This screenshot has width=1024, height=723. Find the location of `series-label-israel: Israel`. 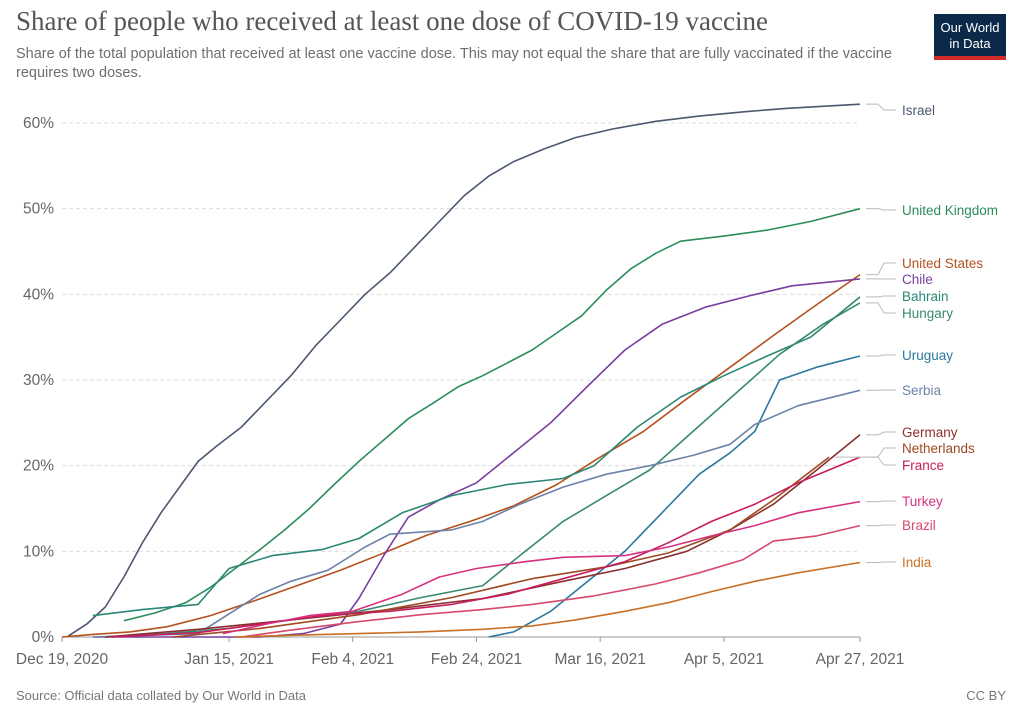

series-label-israel: Israel is located at coordinates (918, 110).